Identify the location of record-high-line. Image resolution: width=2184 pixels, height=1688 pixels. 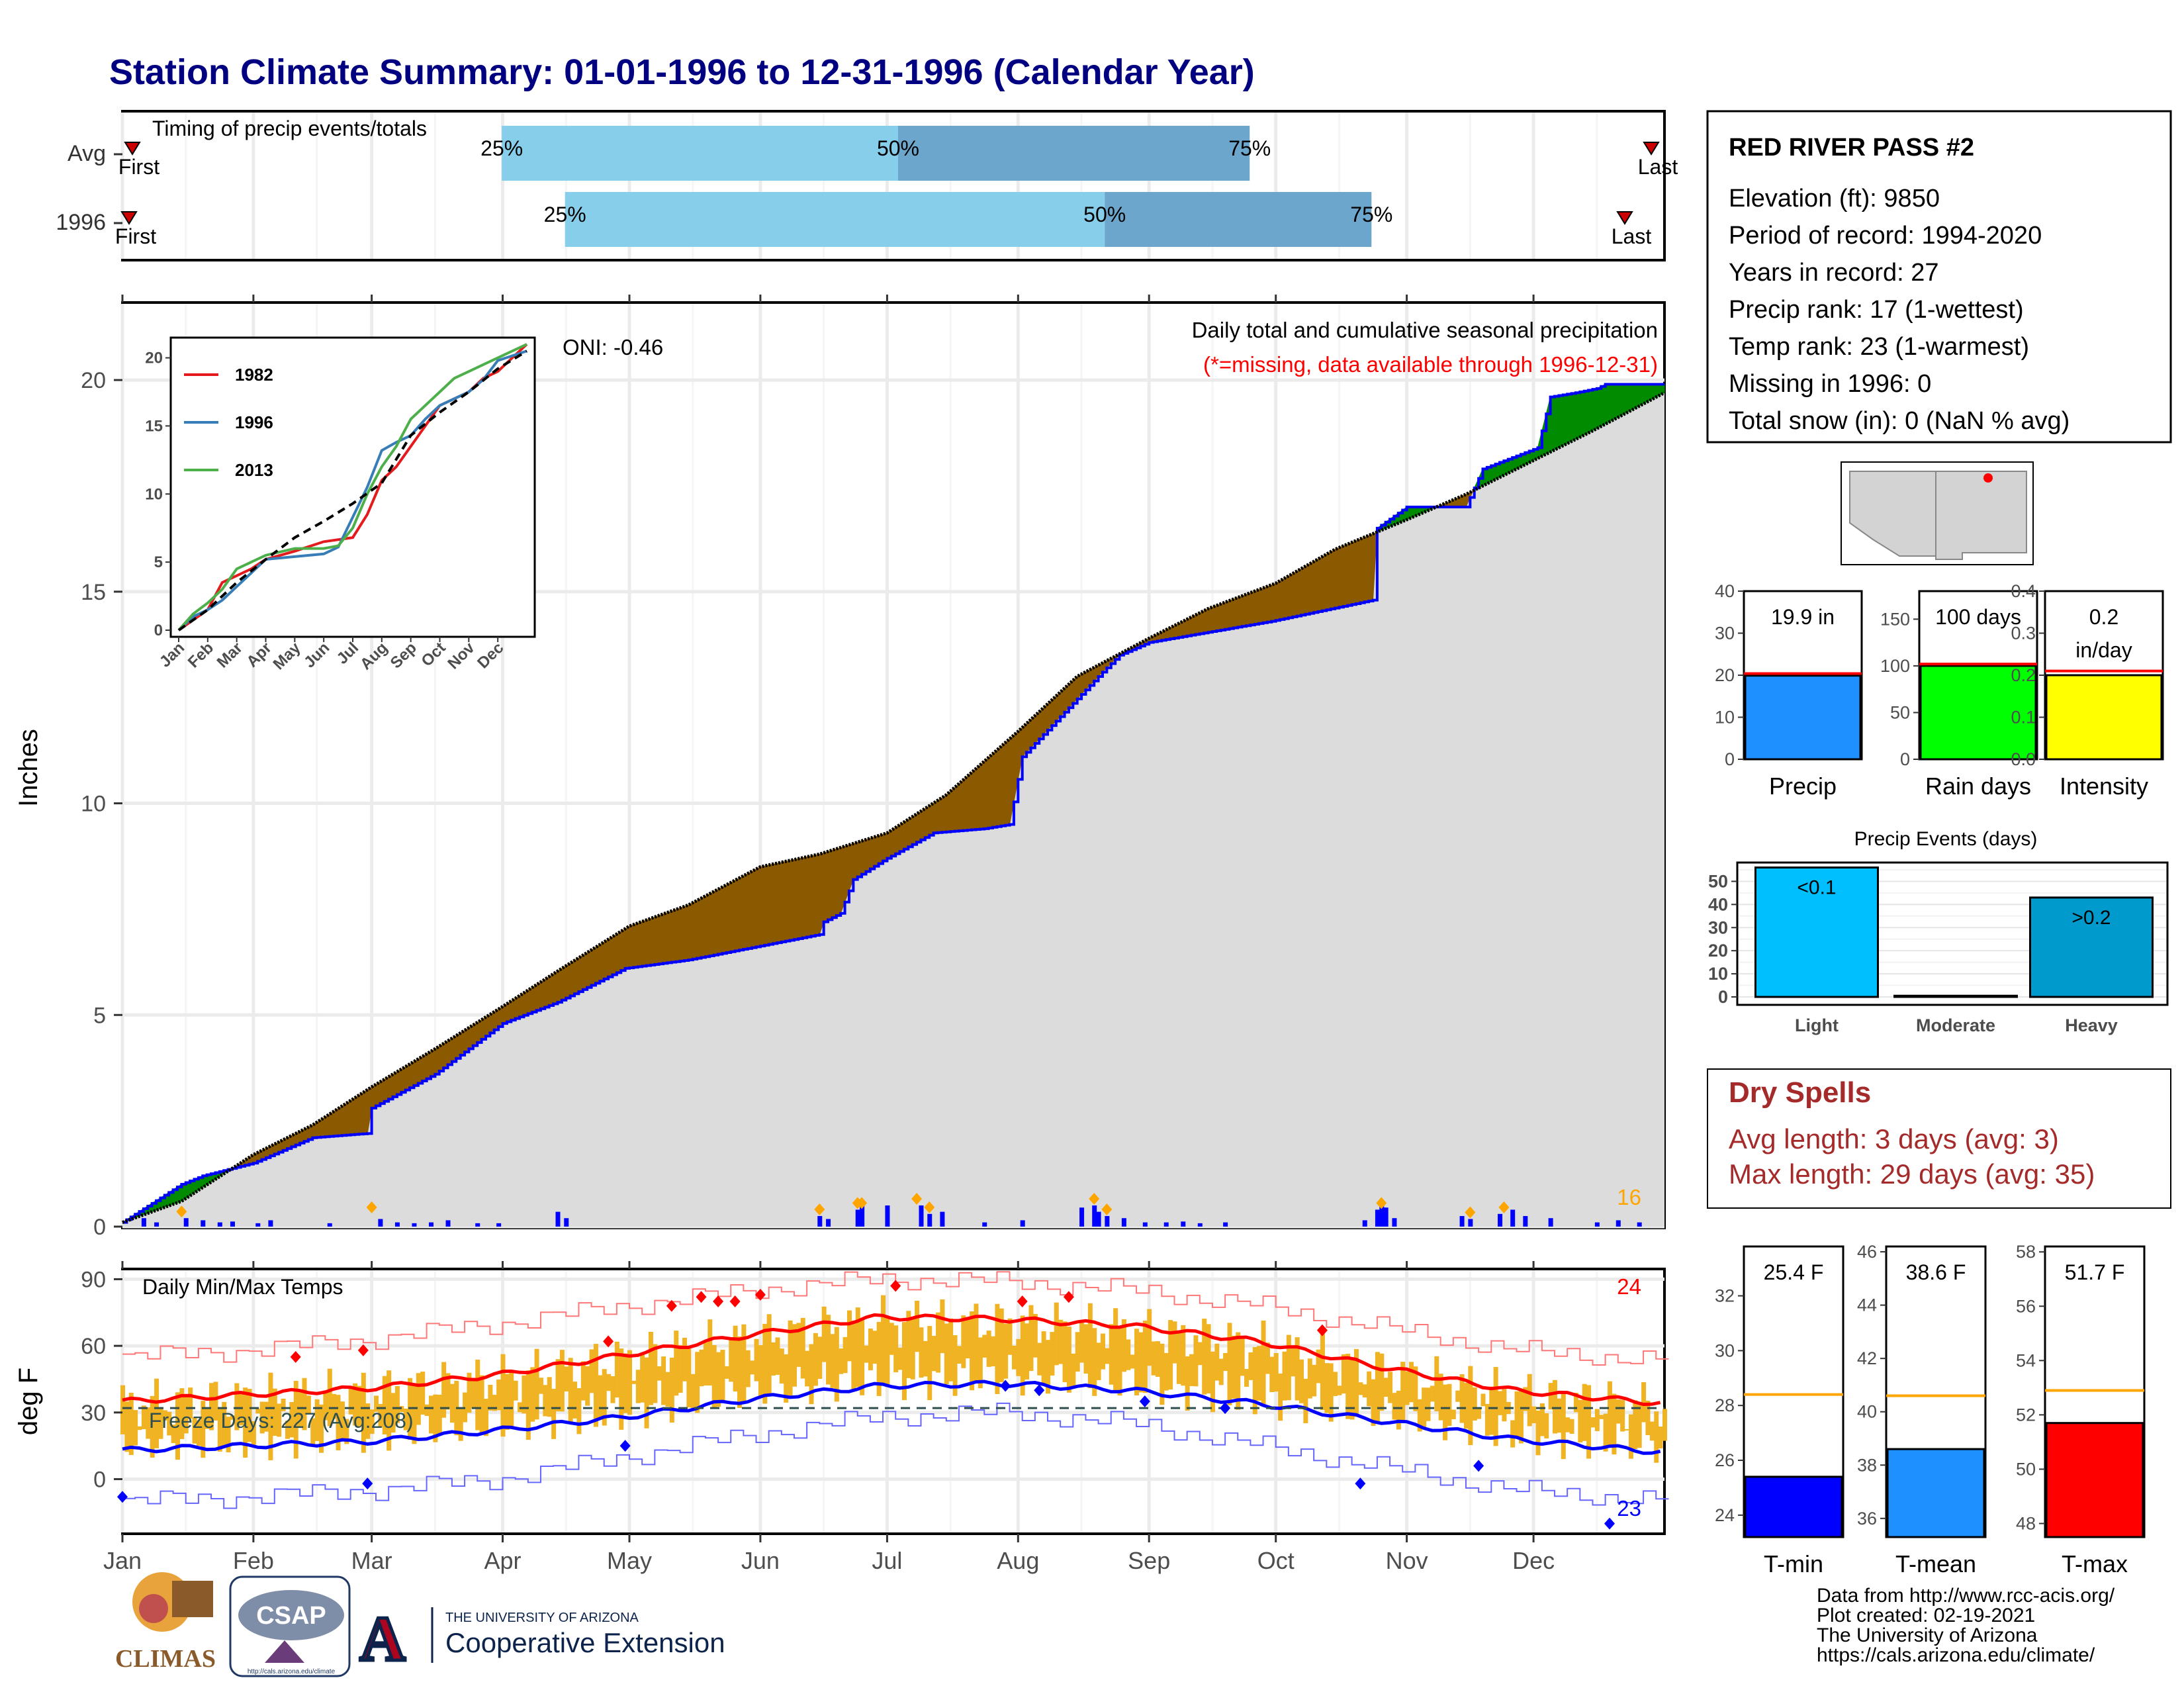
(896, 1318).